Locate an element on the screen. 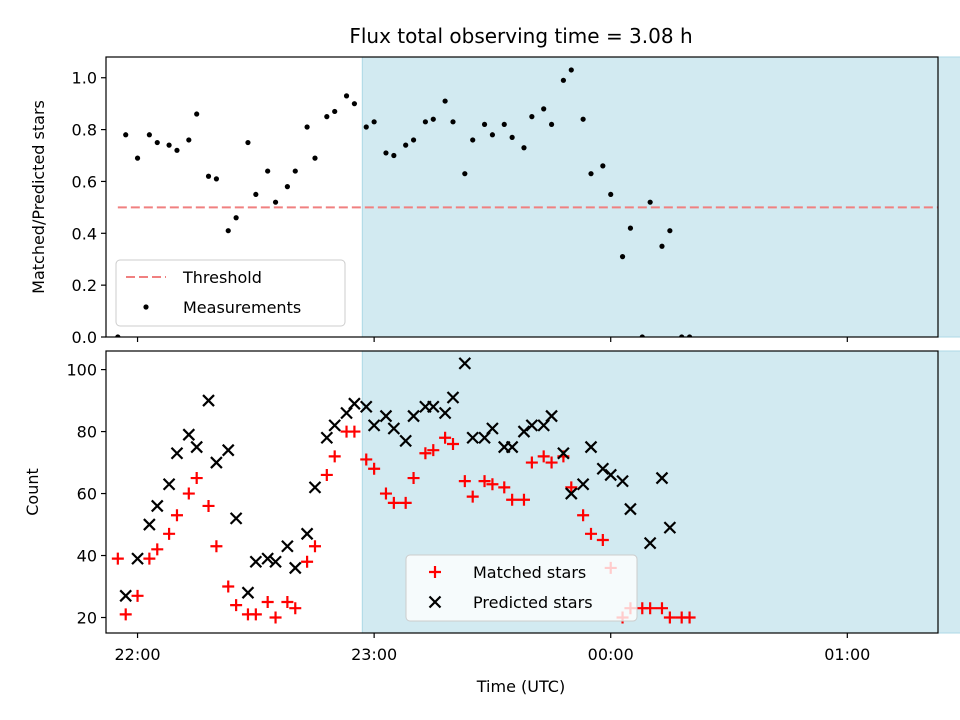 This screenshot has height=720, width=960. y-tick-label: 0.0 is located at coordinates (84, 337).